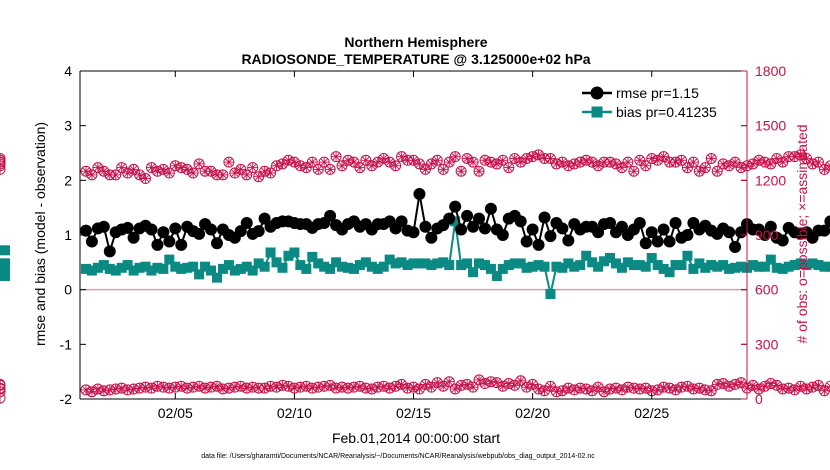  Describe the element at coordinates (294, 413) in the screenshot. I see `x-tick-label: 02/10` at that location.